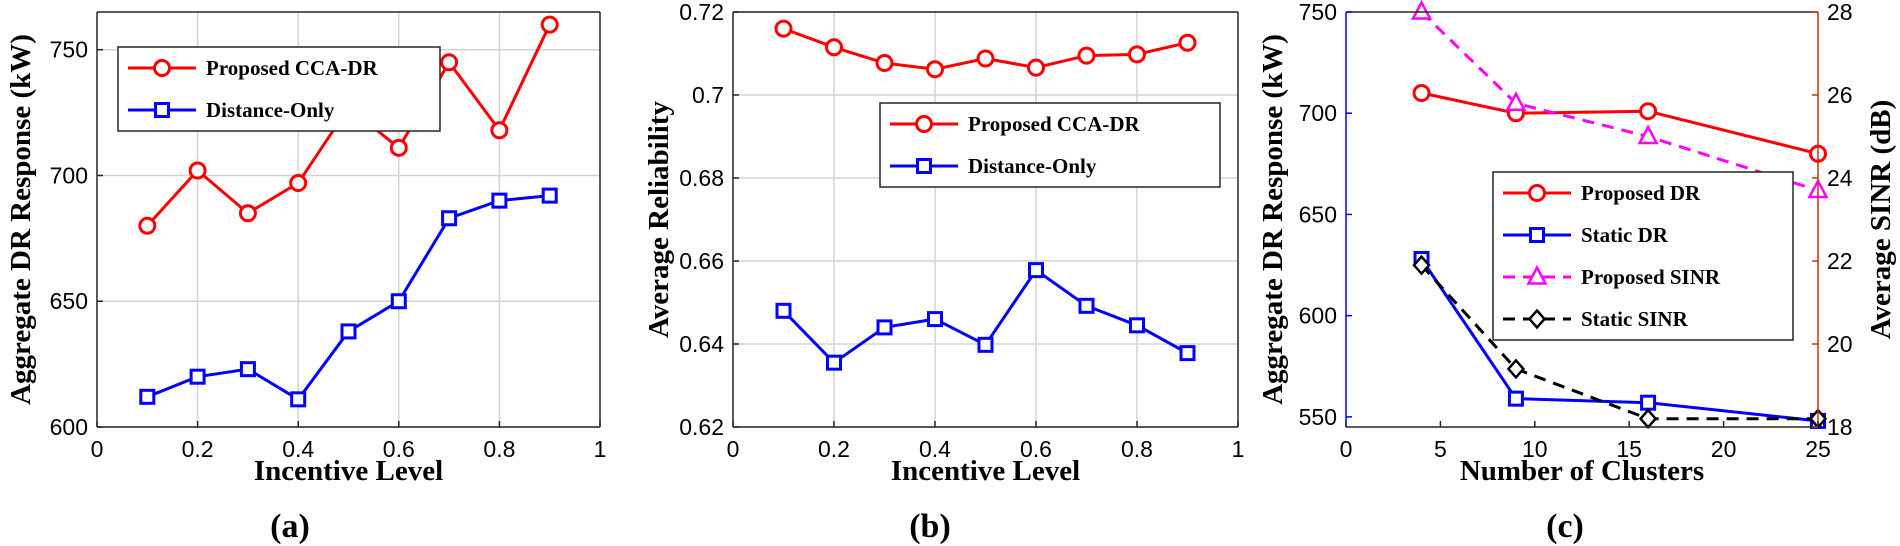 The image size is (1900, 546). Describe the element at coordinates (1840, 427) in the screenshot. I see `y-right-tick-label: 18` at that location.